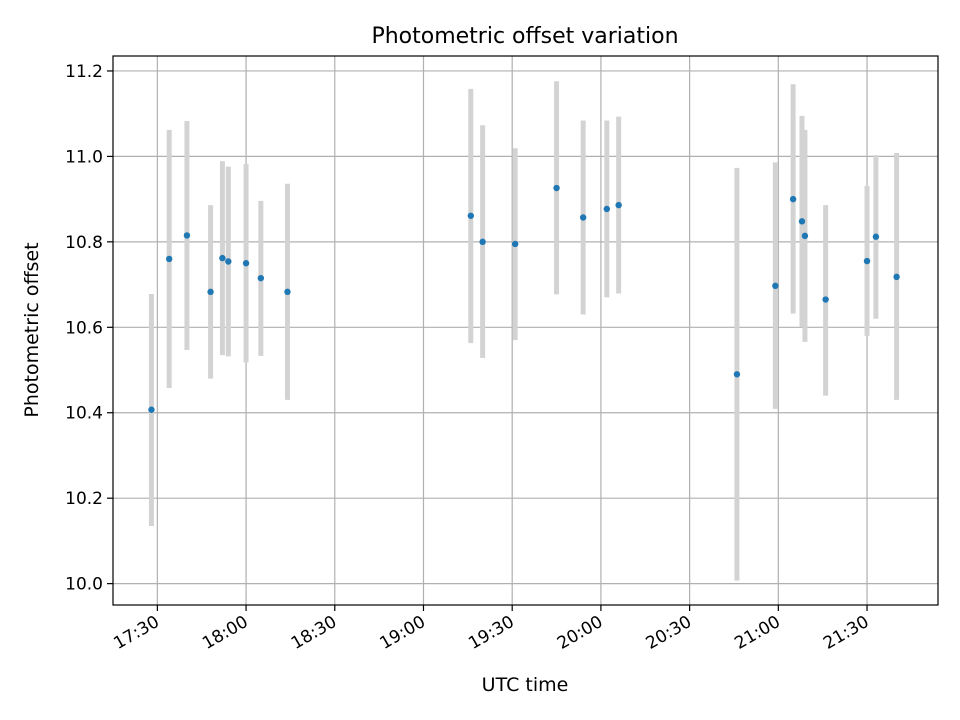 The height and width of the screenshot is (720, 960). I want to click on y-tick-label: 11.2, so click(84, 72).